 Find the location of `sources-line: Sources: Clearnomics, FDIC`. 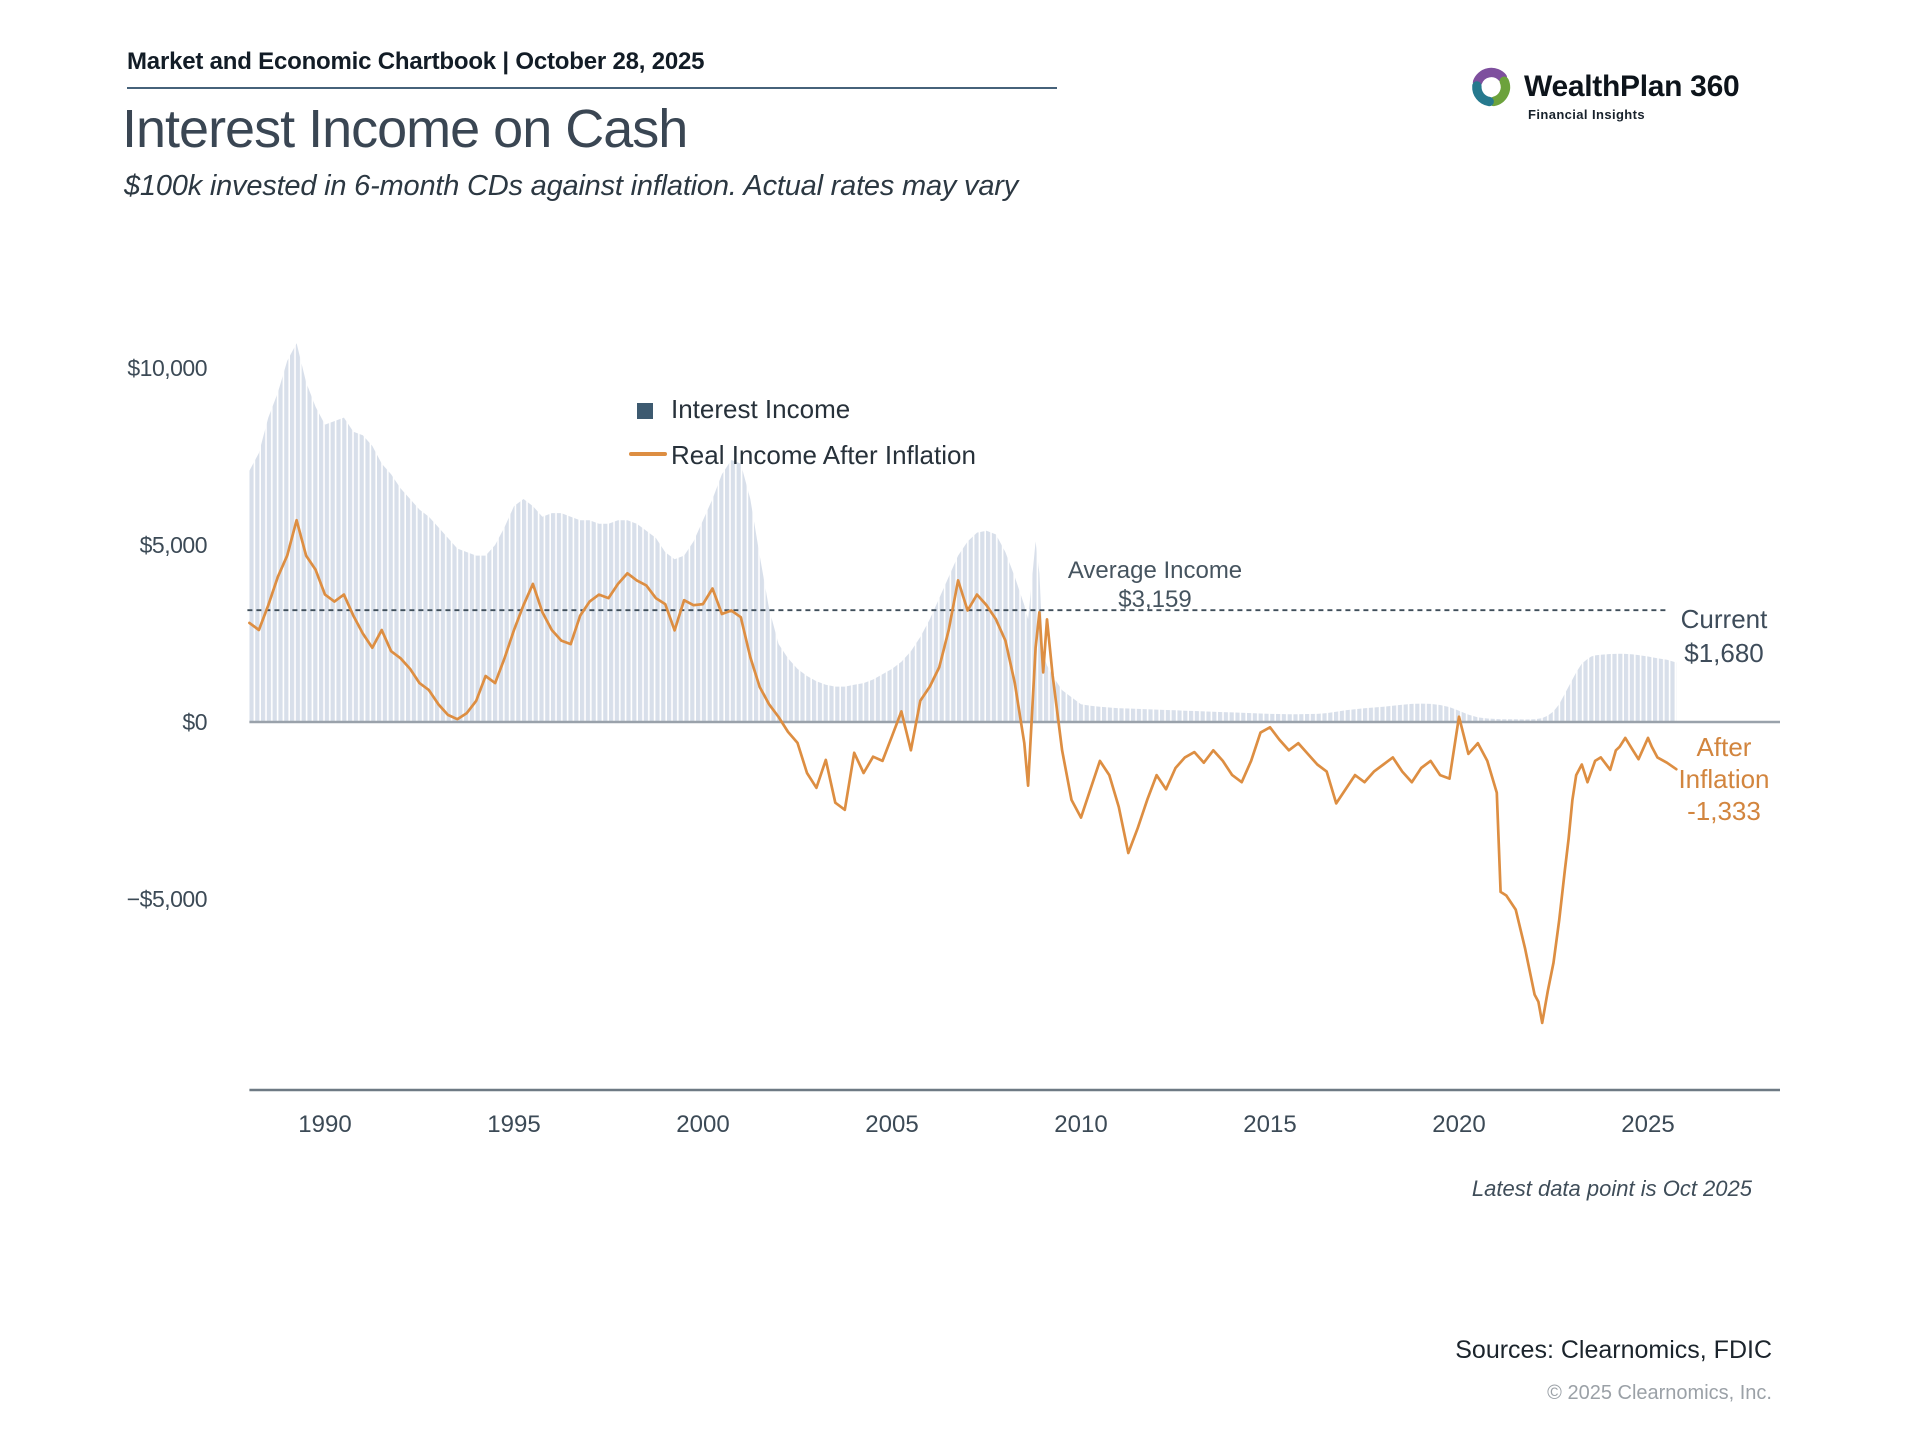

sources-line: Sources: Clearnomics, FDIC is located at coordinates (1613, 1350).